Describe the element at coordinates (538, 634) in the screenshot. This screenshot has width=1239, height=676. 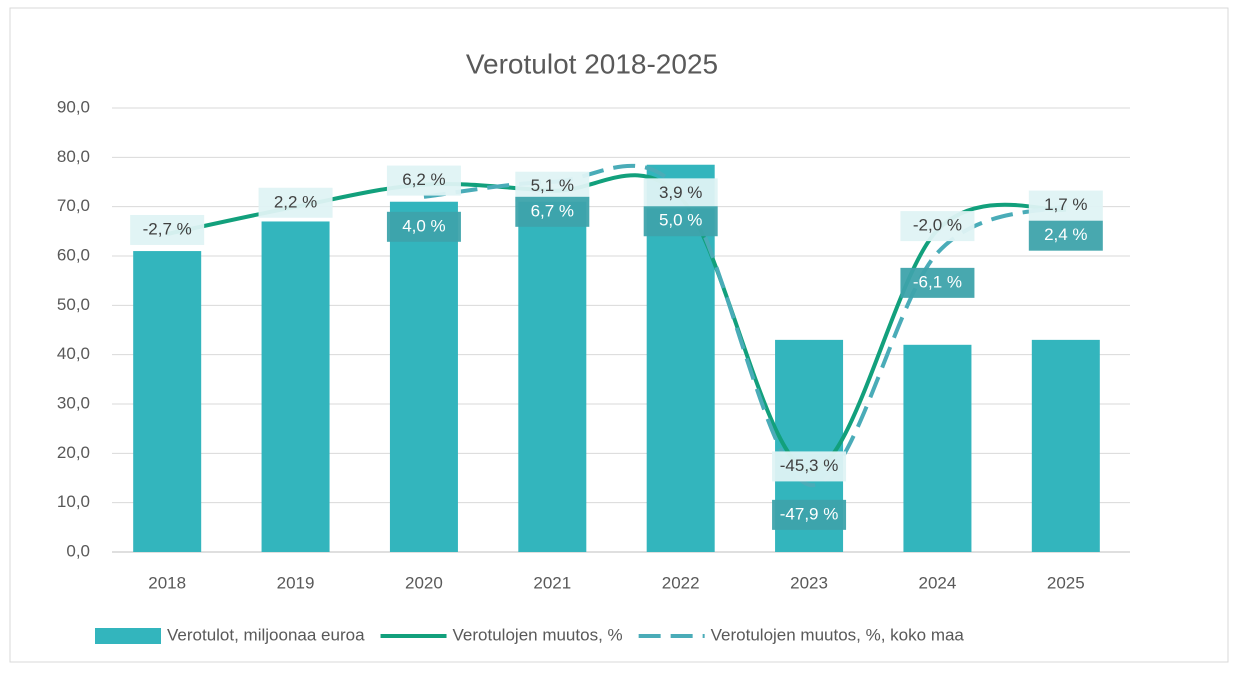
I see `legend-label: Verotulojen muutos, %` at that location.